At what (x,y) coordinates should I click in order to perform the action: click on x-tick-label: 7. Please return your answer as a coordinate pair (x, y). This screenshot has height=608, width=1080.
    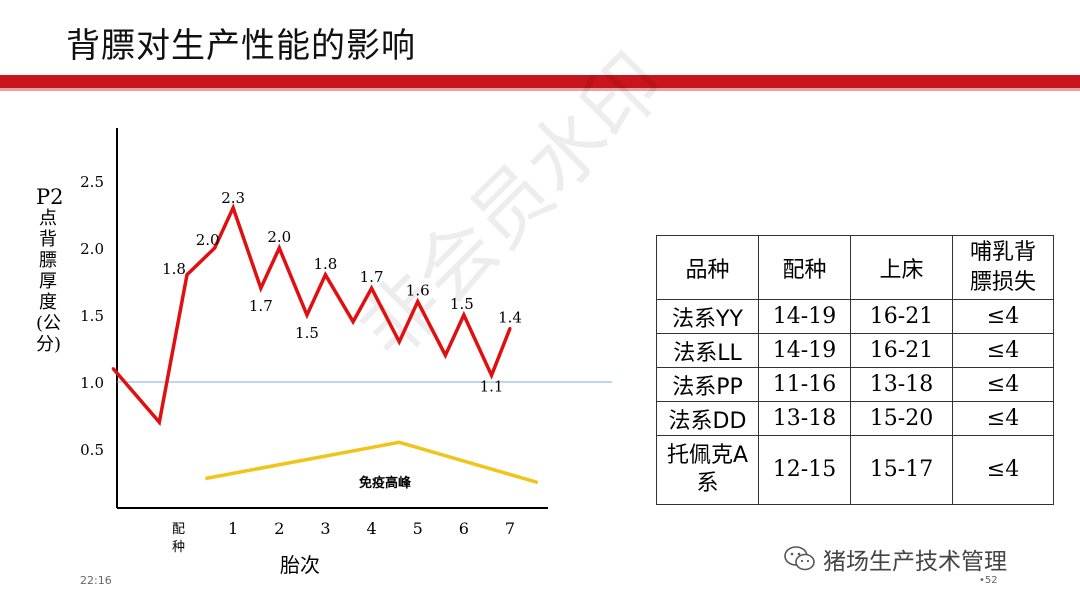
    Looking at the image, I should click on (510, 528).